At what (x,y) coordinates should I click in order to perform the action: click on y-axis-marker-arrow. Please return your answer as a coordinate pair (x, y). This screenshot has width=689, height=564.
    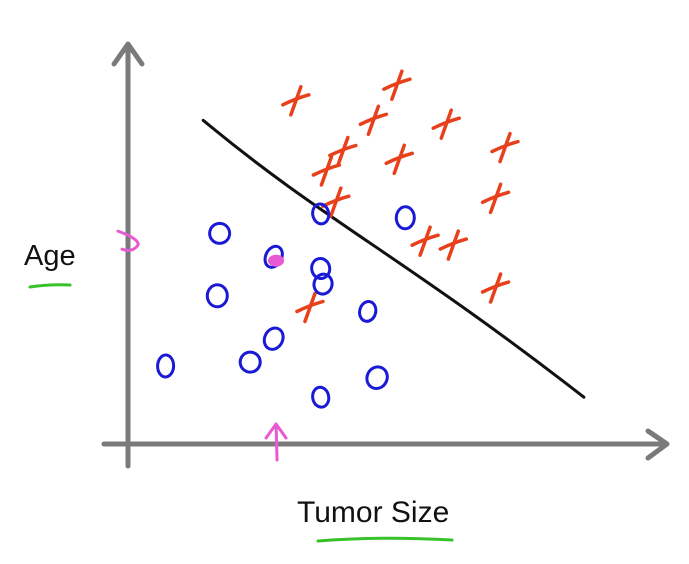
    Looking at the image, I should click on (128, 240).